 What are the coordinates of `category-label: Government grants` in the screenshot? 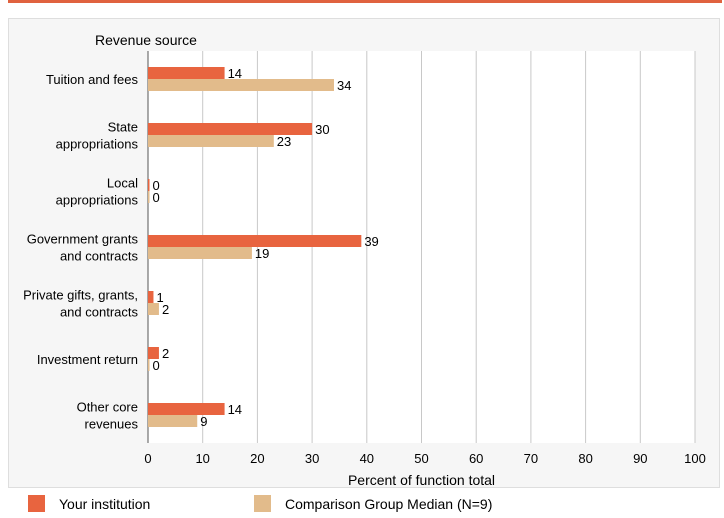 It's located at (83, 239).